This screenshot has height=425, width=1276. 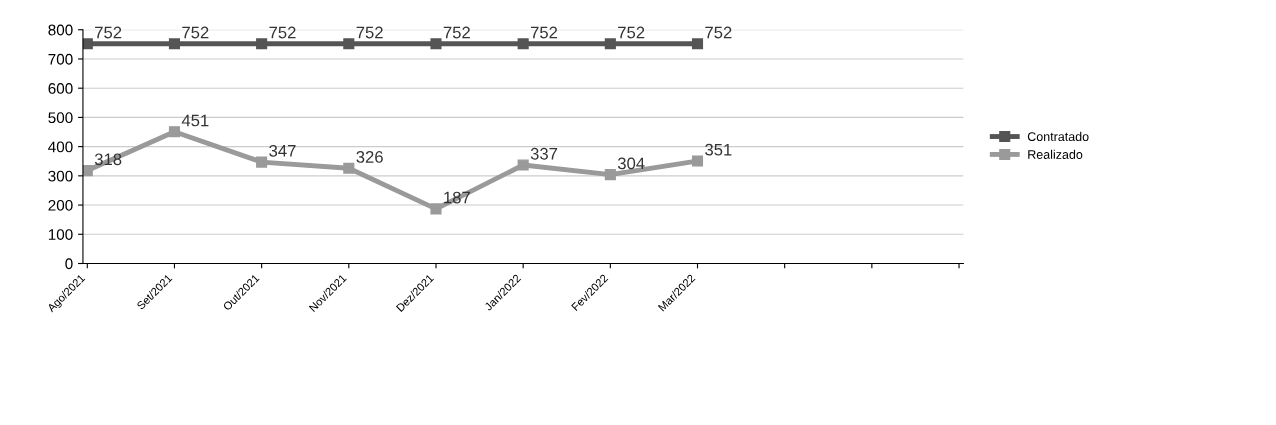 I want to click on y-tick-label: 500, so click(x=60, y=118).